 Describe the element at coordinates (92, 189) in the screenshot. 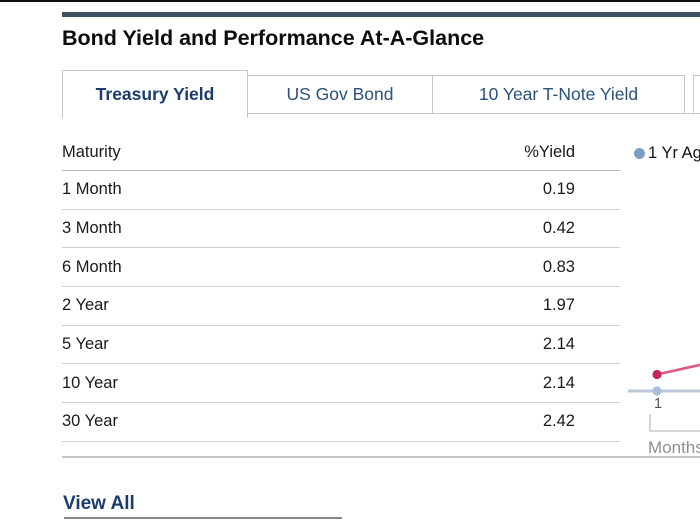

I see `maturity-cell: 1 Month` at that location.